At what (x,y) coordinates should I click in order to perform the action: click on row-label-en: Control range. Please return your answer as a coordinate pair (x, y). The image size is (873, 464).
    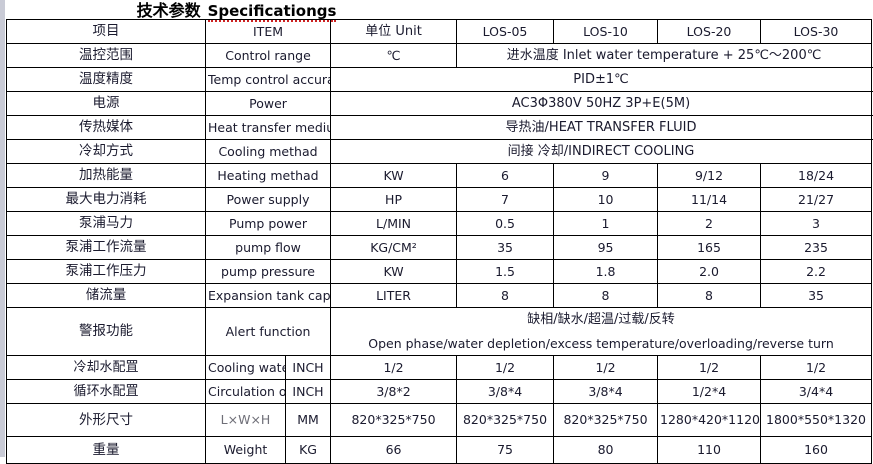
    Looking at the image, I should click on (268, 55).